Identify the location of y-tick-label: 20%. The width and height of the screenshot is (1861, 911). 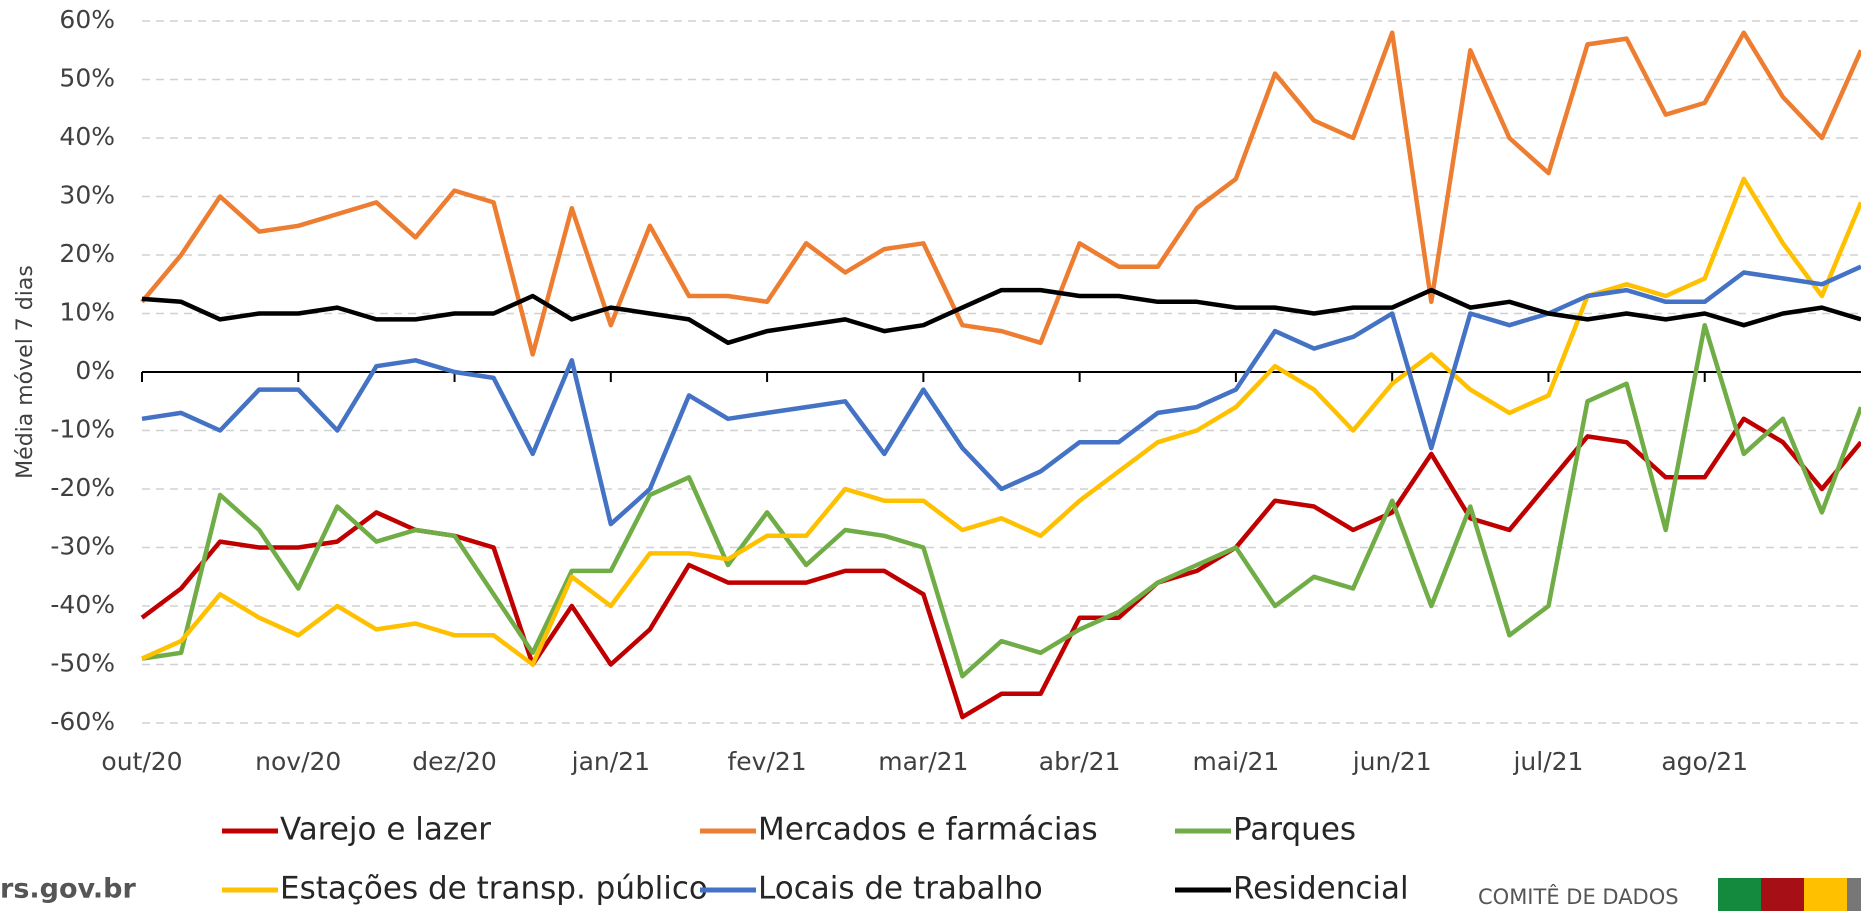
(87, 253).